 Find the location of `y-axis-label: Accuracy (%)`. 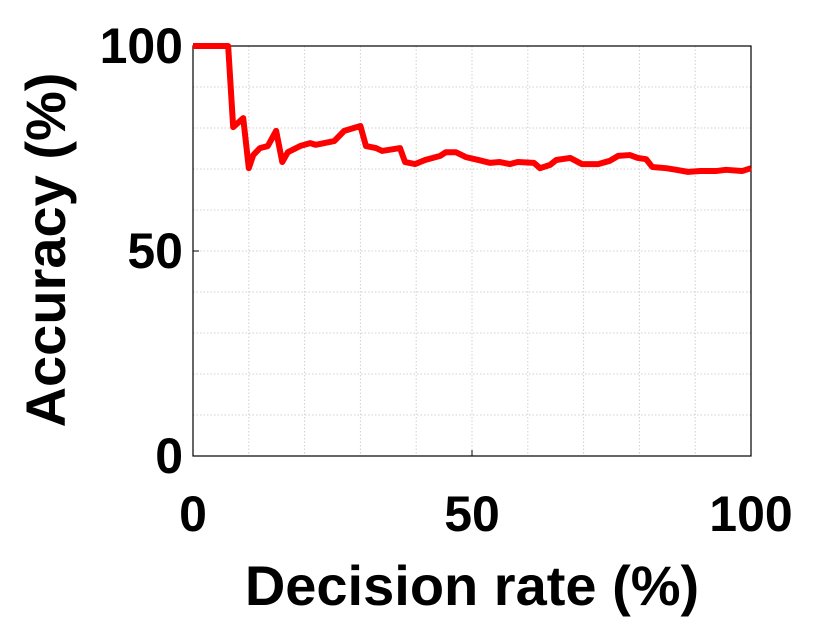

y-axis-label: Accuracy (%) is located at coordinates (45, 250).